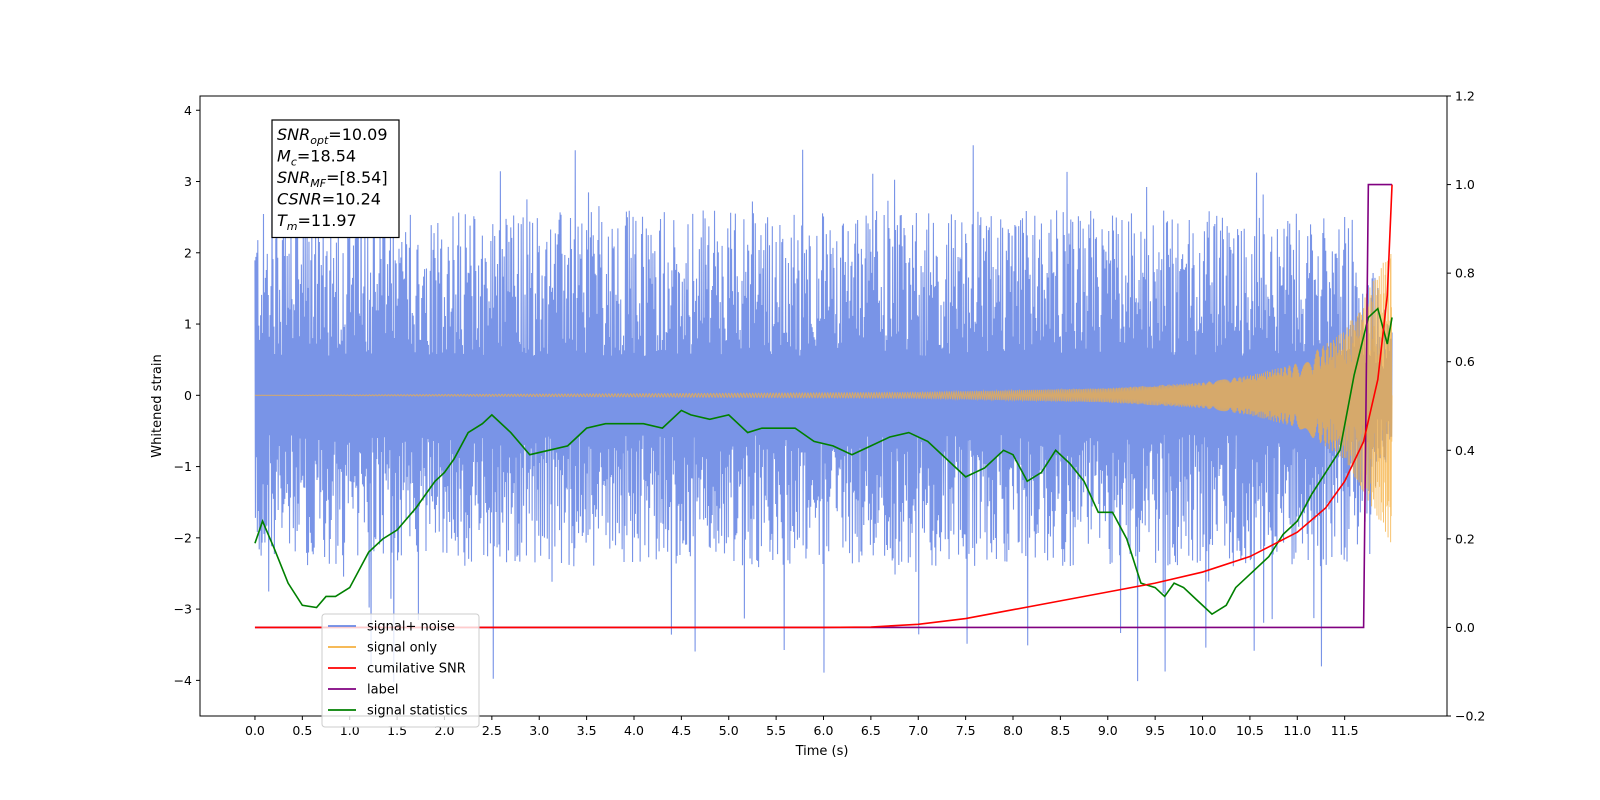 This screenshot has height=800, width=1600. What do you see at coordinates (382, 690) in the screenshot?
I see `legend-label: label` at bounding box center [382, 690].